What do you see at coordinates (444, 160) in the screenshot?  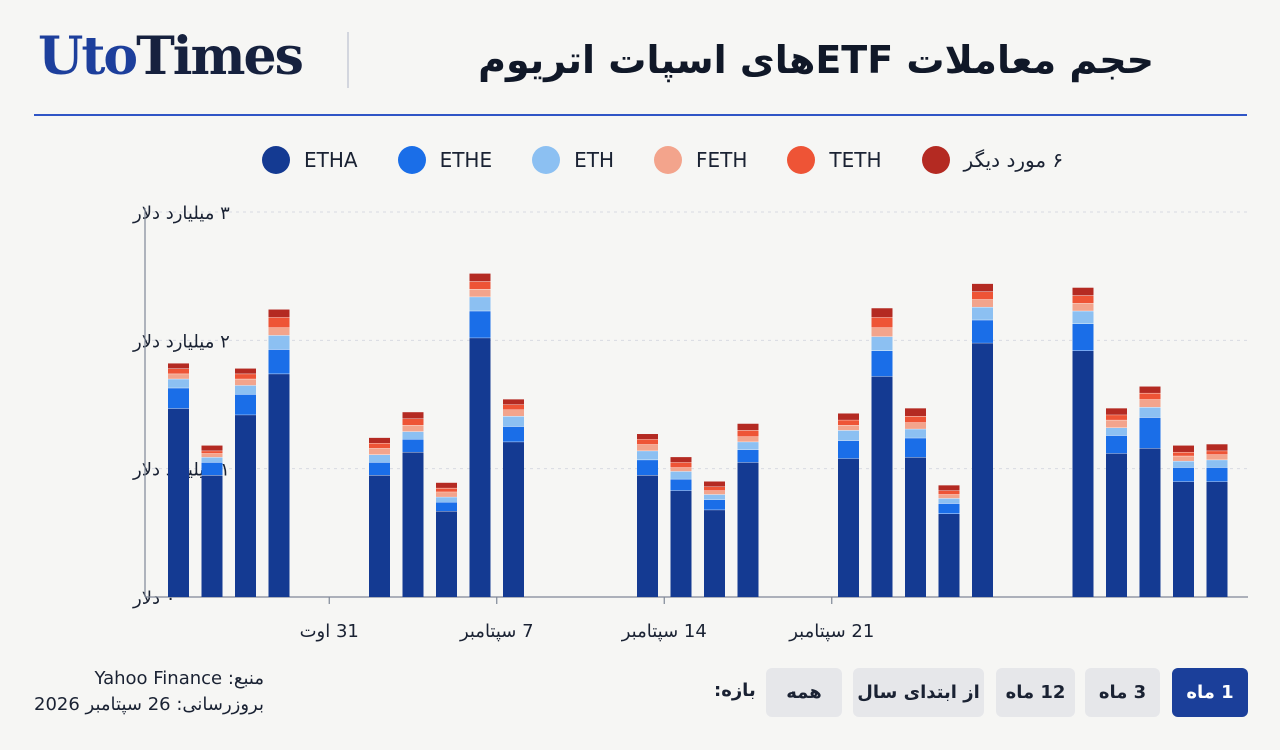 I see `legend-item-ethe: ETHE` at bounding box center [444, 160].